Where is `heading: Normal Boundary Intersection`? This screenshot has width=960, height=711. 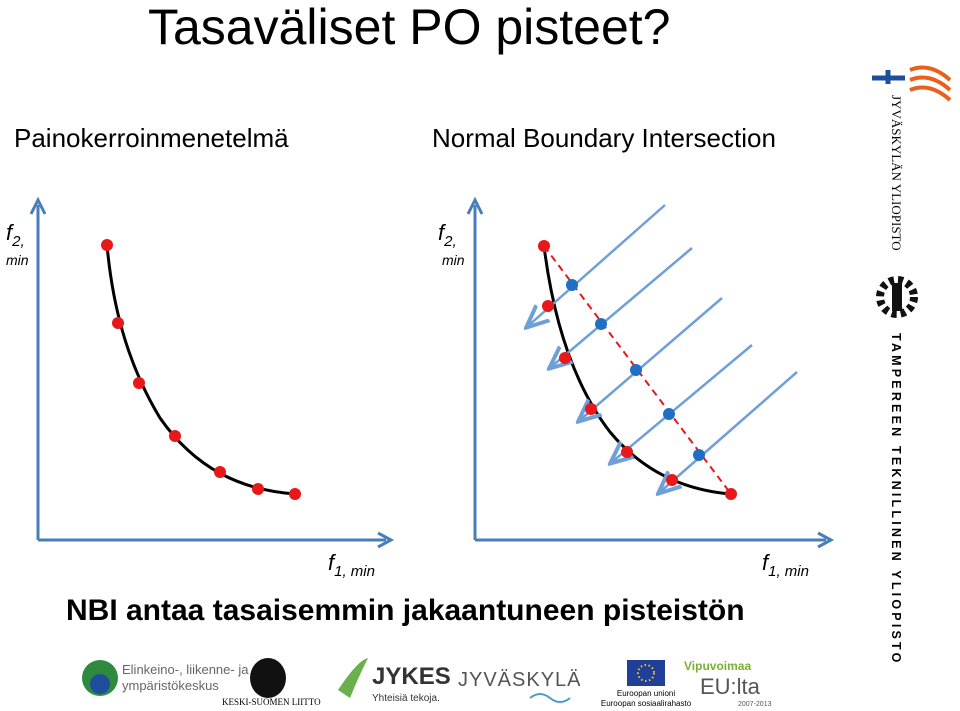 heading: Normal Boundary Intersection is located at coordinates (604, 138).